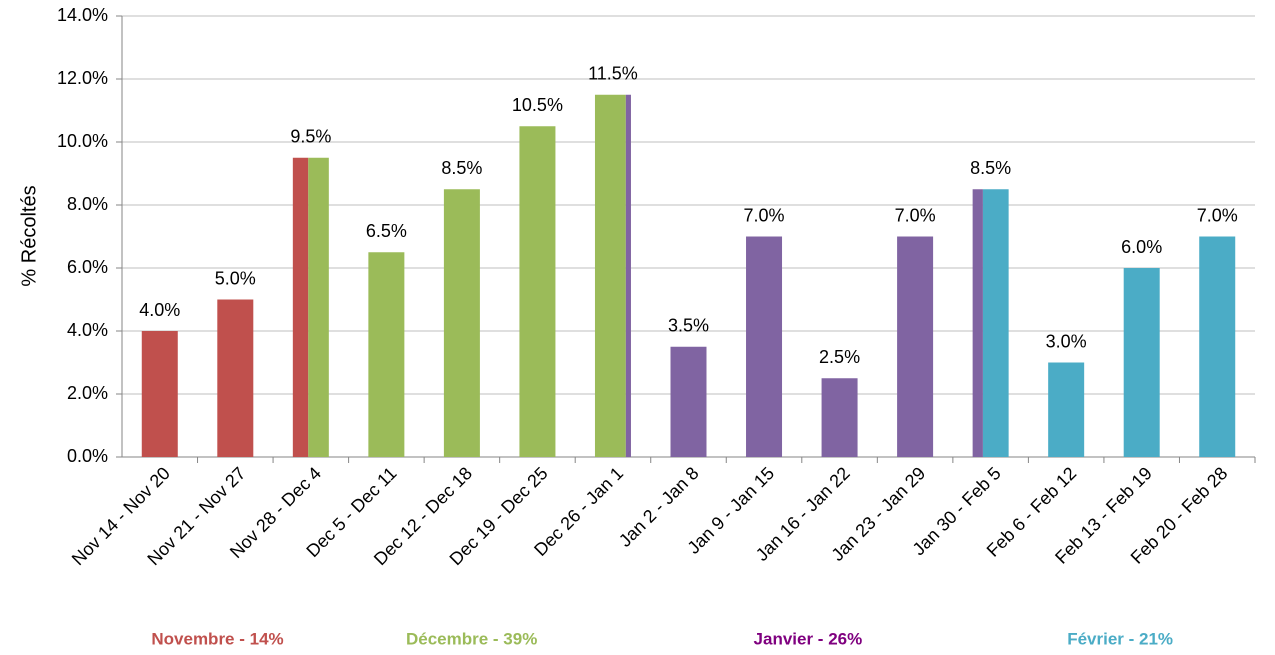 This screenshot has width=1275, height=655. I want to click on y-tick-label: 8.0%, so click(87, 204).